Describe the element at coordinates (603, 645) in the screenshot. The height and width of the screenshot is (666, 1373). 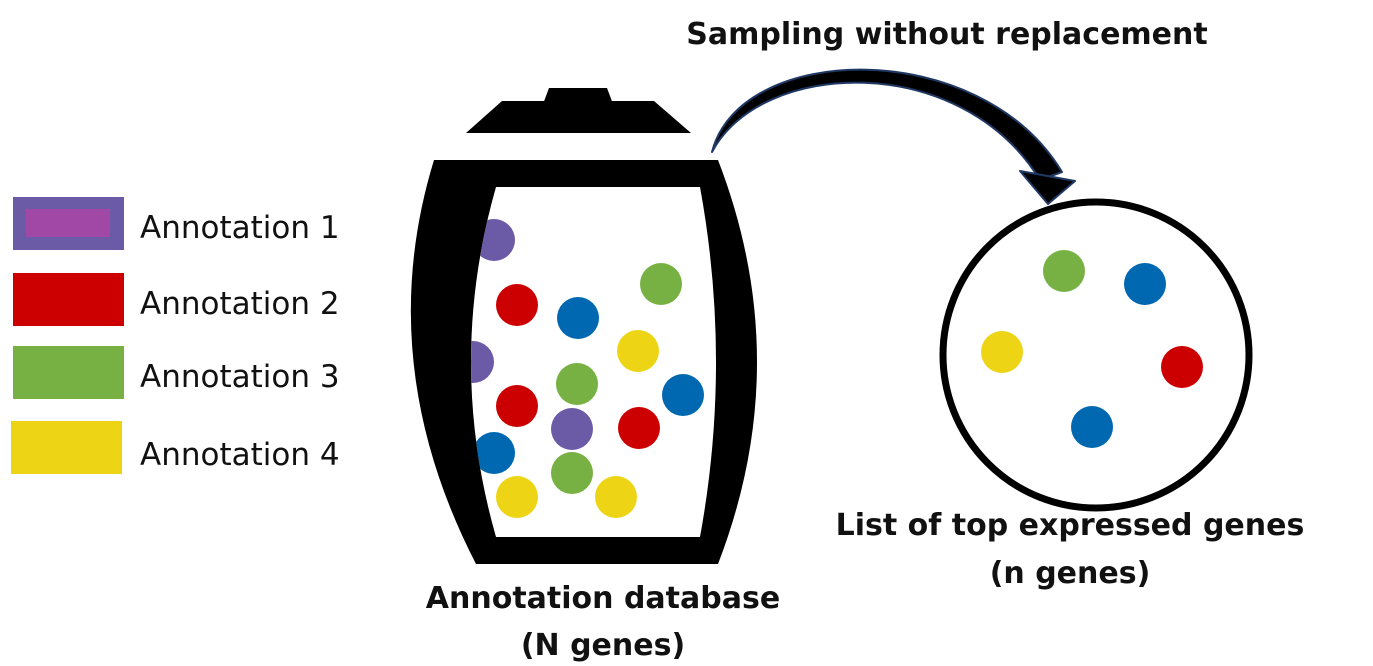
I see `database-caption-line2: (N genes)` at that location.